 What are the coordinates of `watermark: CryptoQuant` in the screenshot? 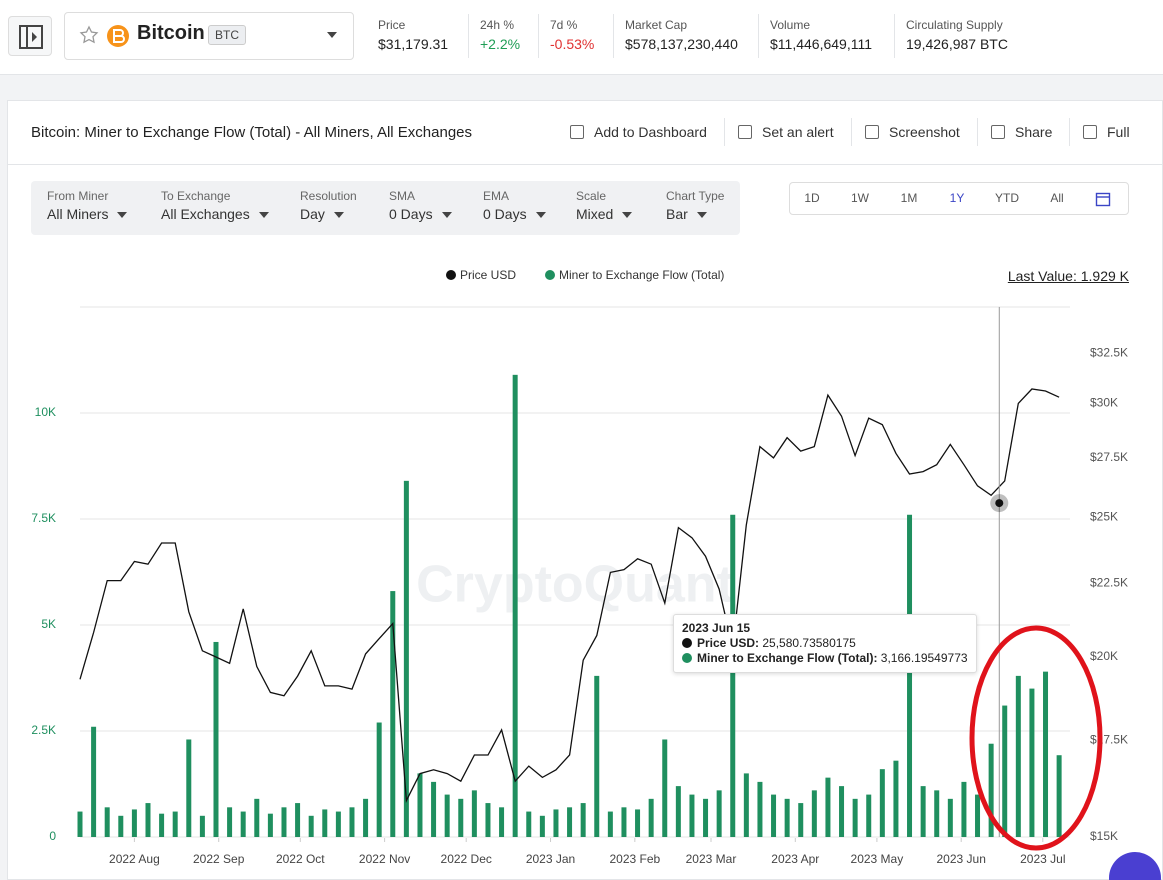 It's located at (575, 585).